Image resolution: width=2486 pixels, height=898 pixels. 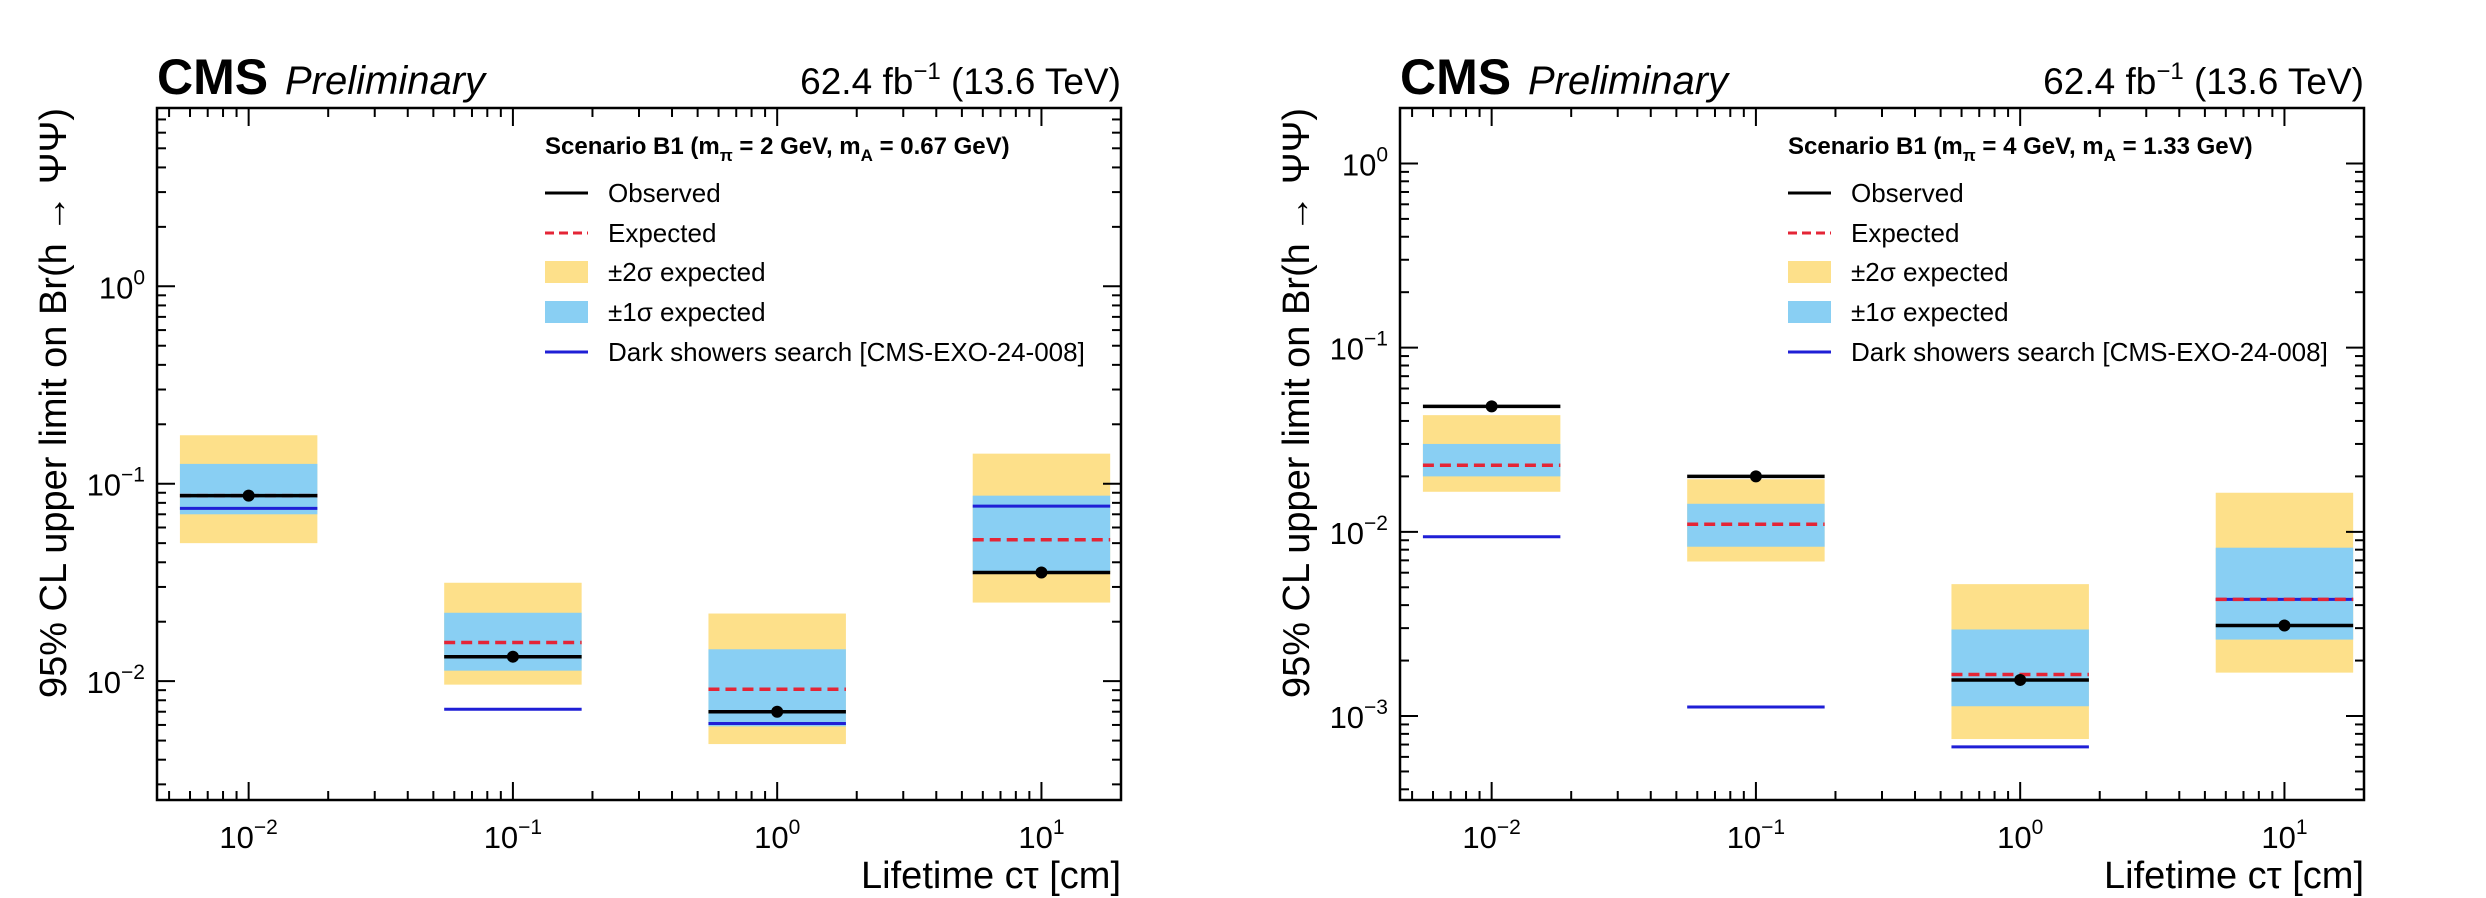 What do you see at coordinates (1359, 715) in the screenshot?
I see `y-tick-label: 10⁻³` at bounding box center [1359, 715].